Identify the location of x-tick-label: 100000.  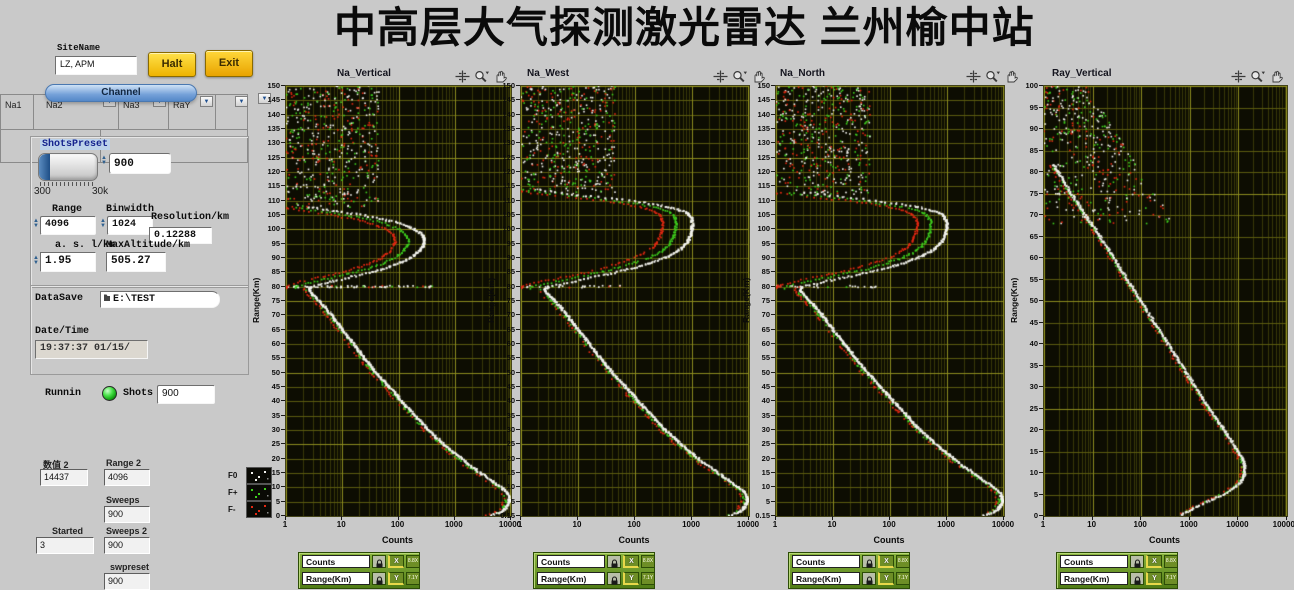
(1283, 524).